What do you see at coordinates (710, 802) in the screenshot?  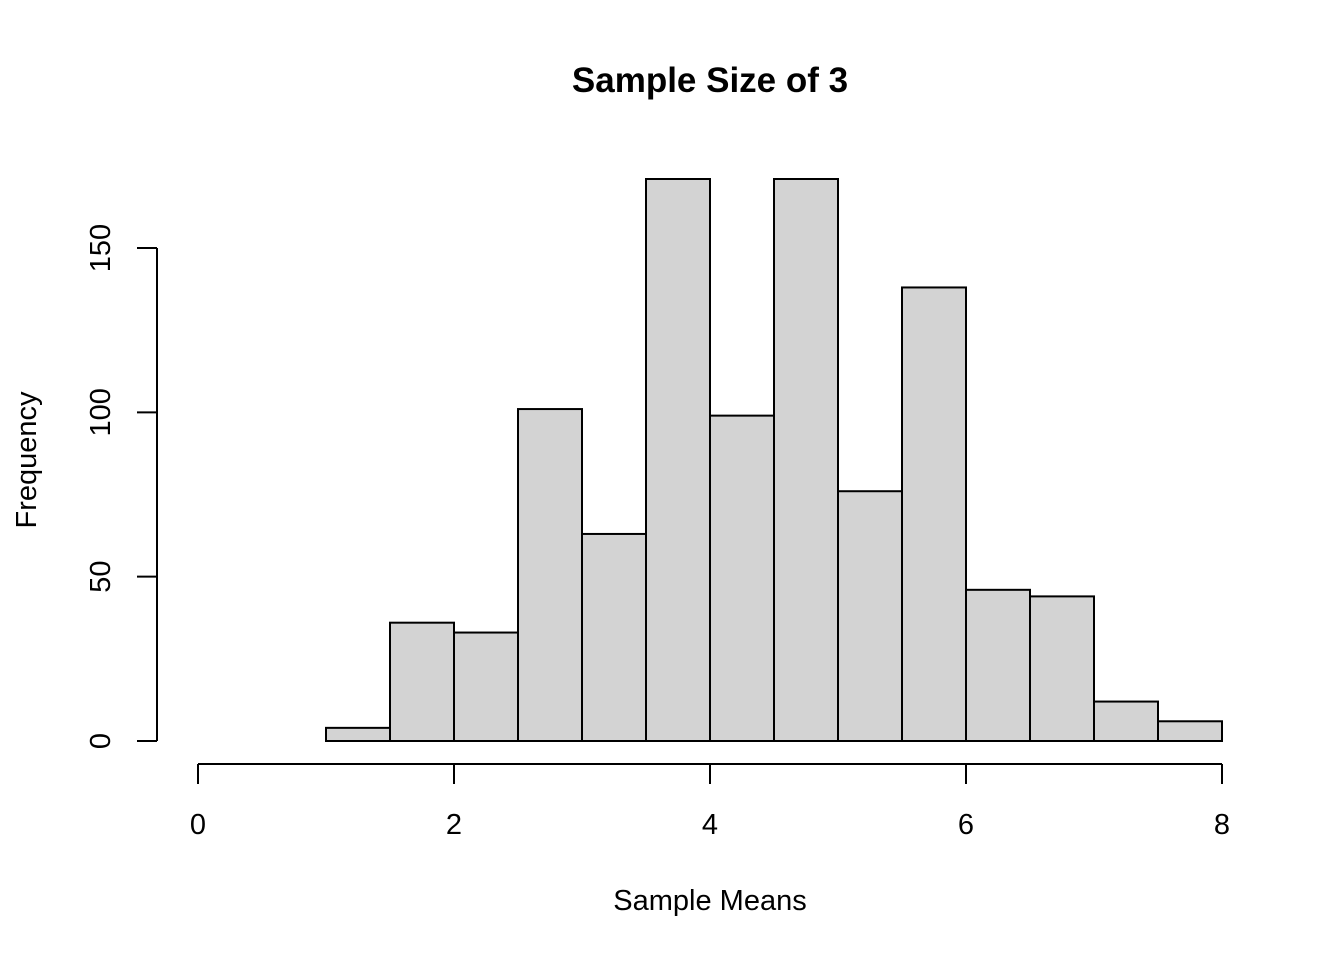 I see `x-axis: 0 2 4 6 8` at bounding box center [710, 802].